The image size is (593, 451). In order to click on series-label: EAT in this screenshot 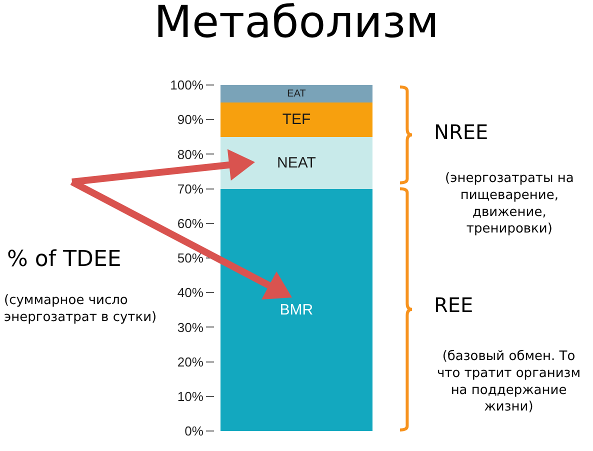, I will do `click(296, 94)`.